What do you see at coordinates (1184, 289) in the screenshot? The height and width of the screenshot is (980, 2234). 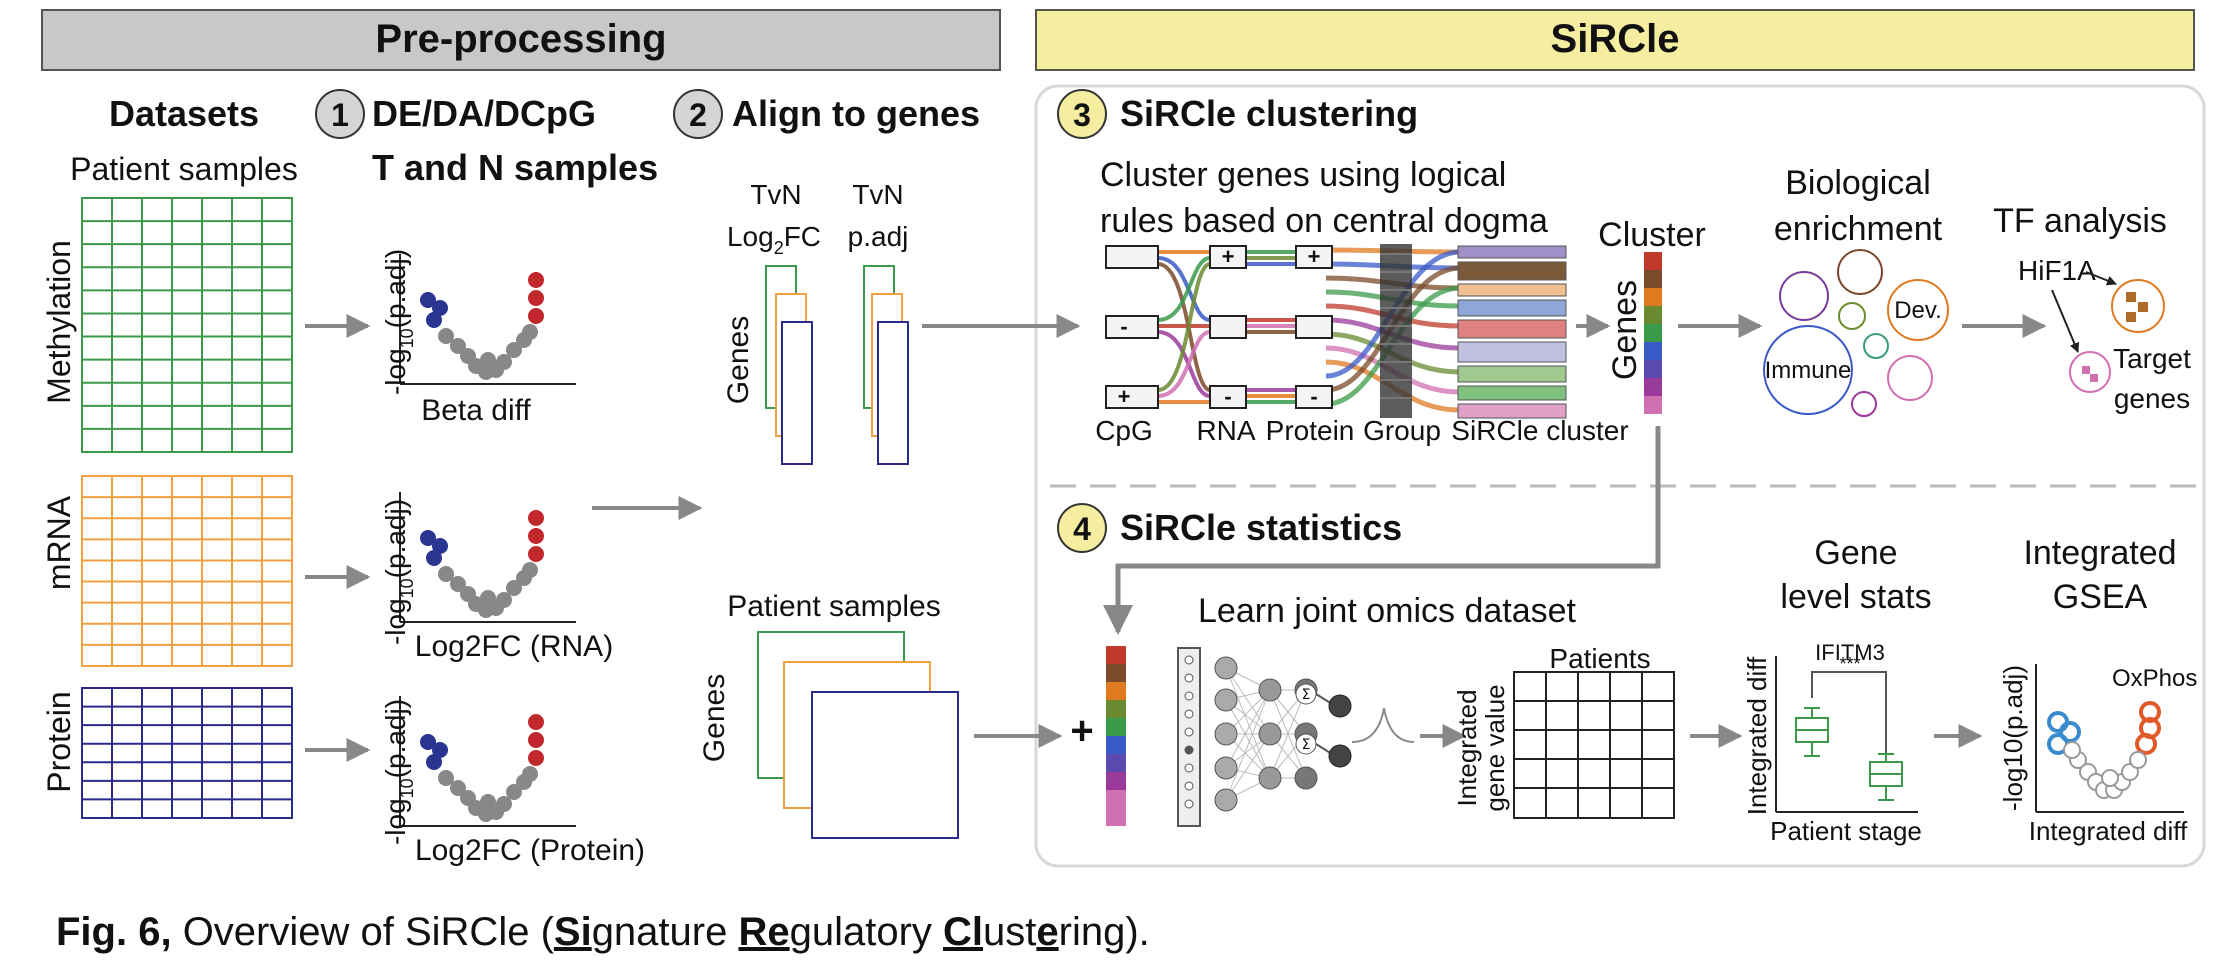 I see `flow-ribbon` at bounding box center [1184, 289].